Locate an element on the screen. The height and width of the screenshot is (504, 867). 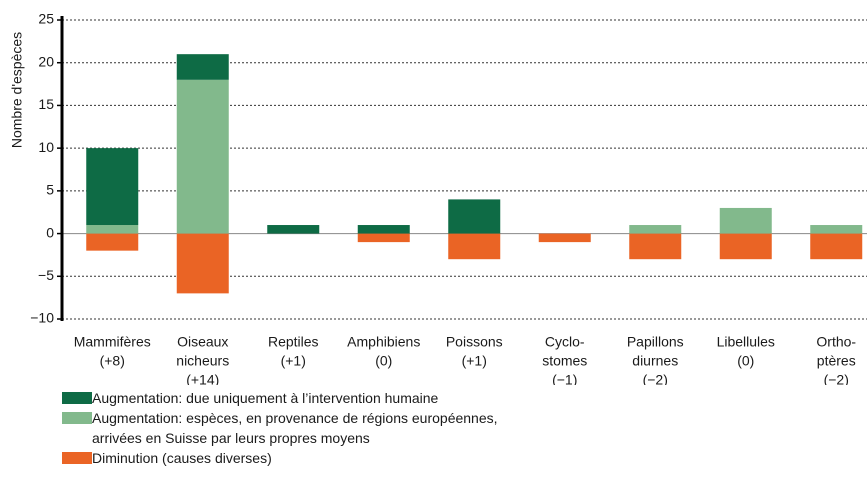
x-tick-label: Cyclo- is located at coordinates (565, 342).